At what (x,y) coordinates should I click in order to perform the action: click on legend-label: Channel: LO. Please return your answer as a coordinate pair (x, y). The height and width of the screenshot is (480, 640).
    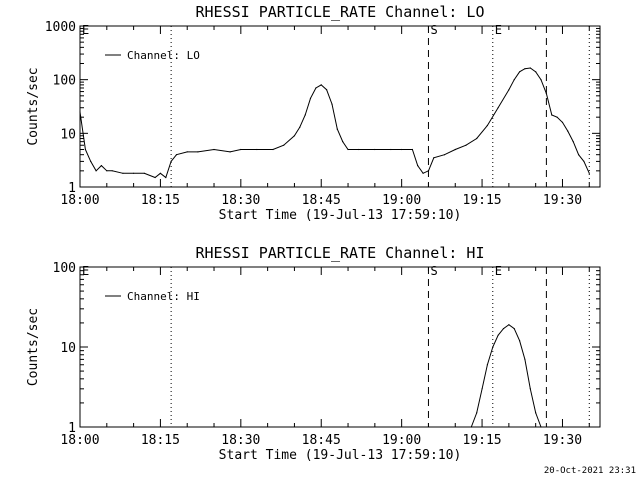
    Looking at the image, I should click on (163, 55).